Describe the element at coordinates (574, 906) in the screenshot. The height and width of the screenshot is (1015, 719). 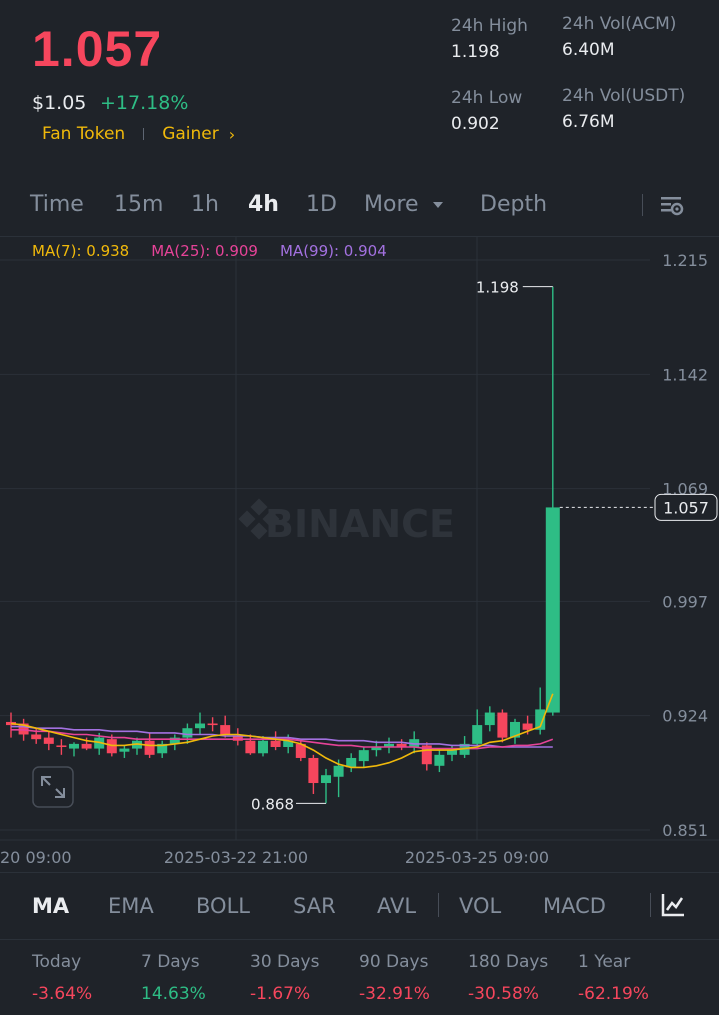
I see `indicator-macd: MACD` at that location.